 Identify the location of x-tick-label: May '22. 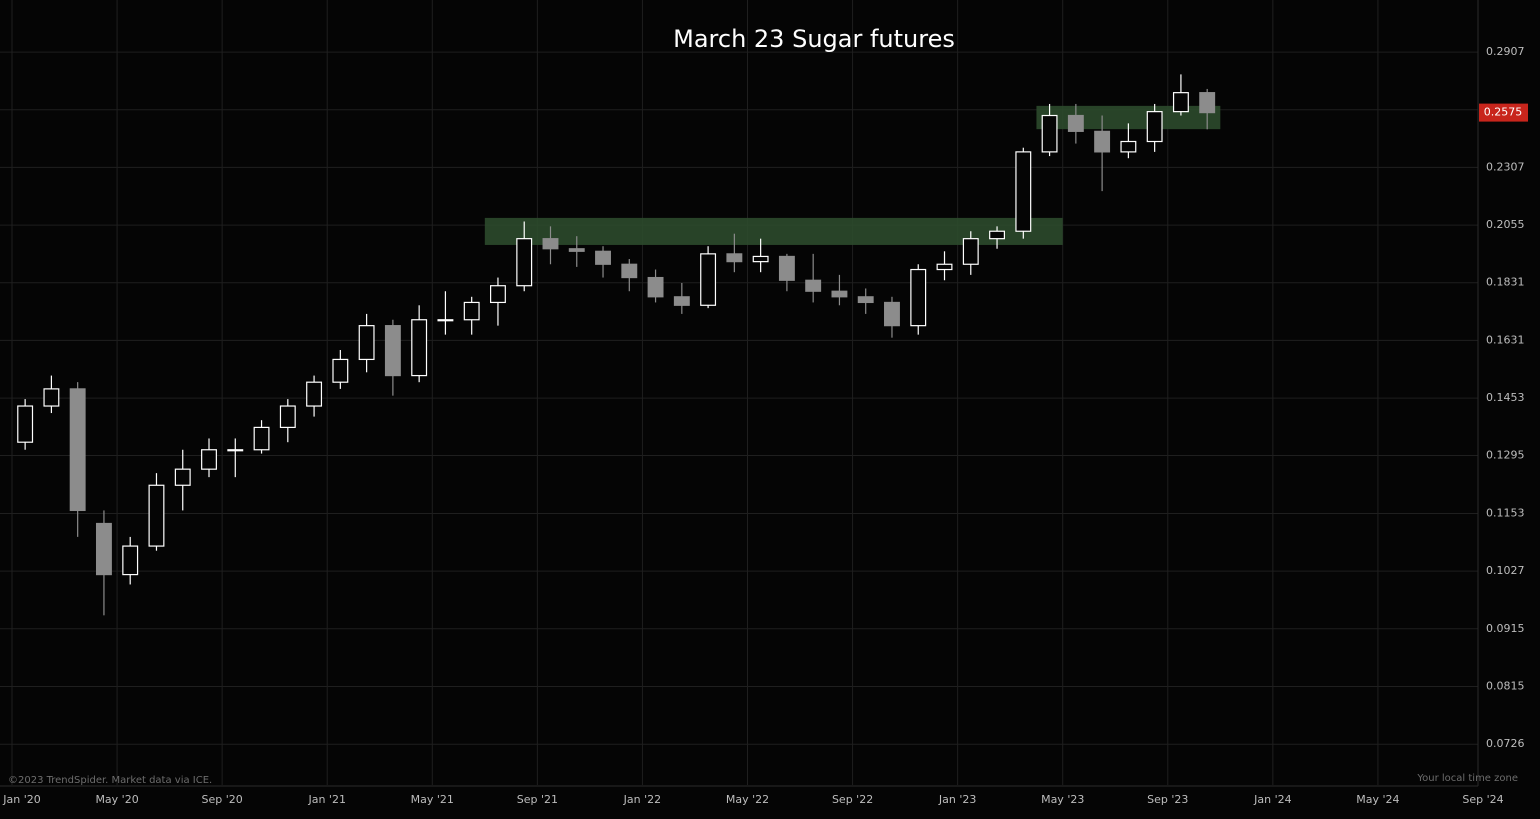
(747, 799).